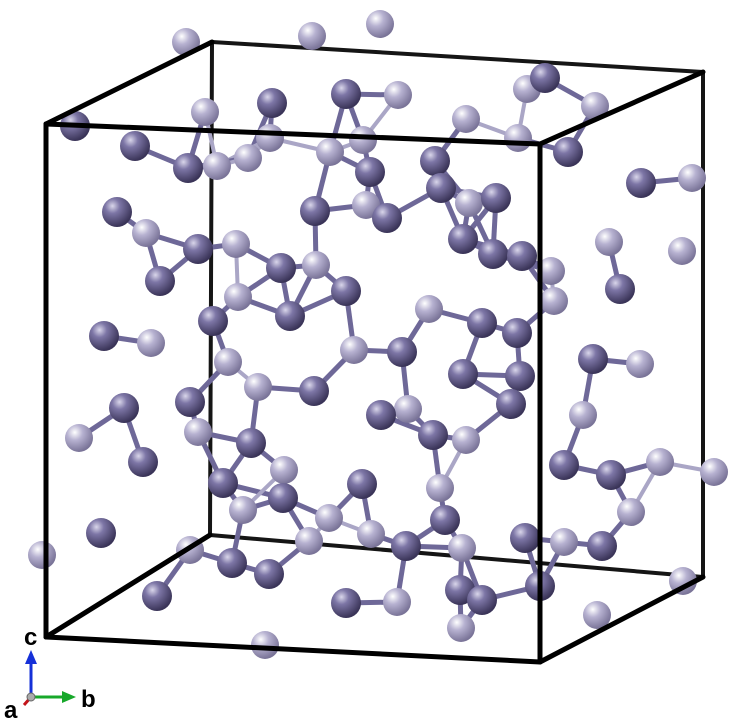 The width and height of the screenshot is (744, 720). Describe the element at coordinates (69, 697) in the screenshot. I see `b-axis-arrowhead` at that location.